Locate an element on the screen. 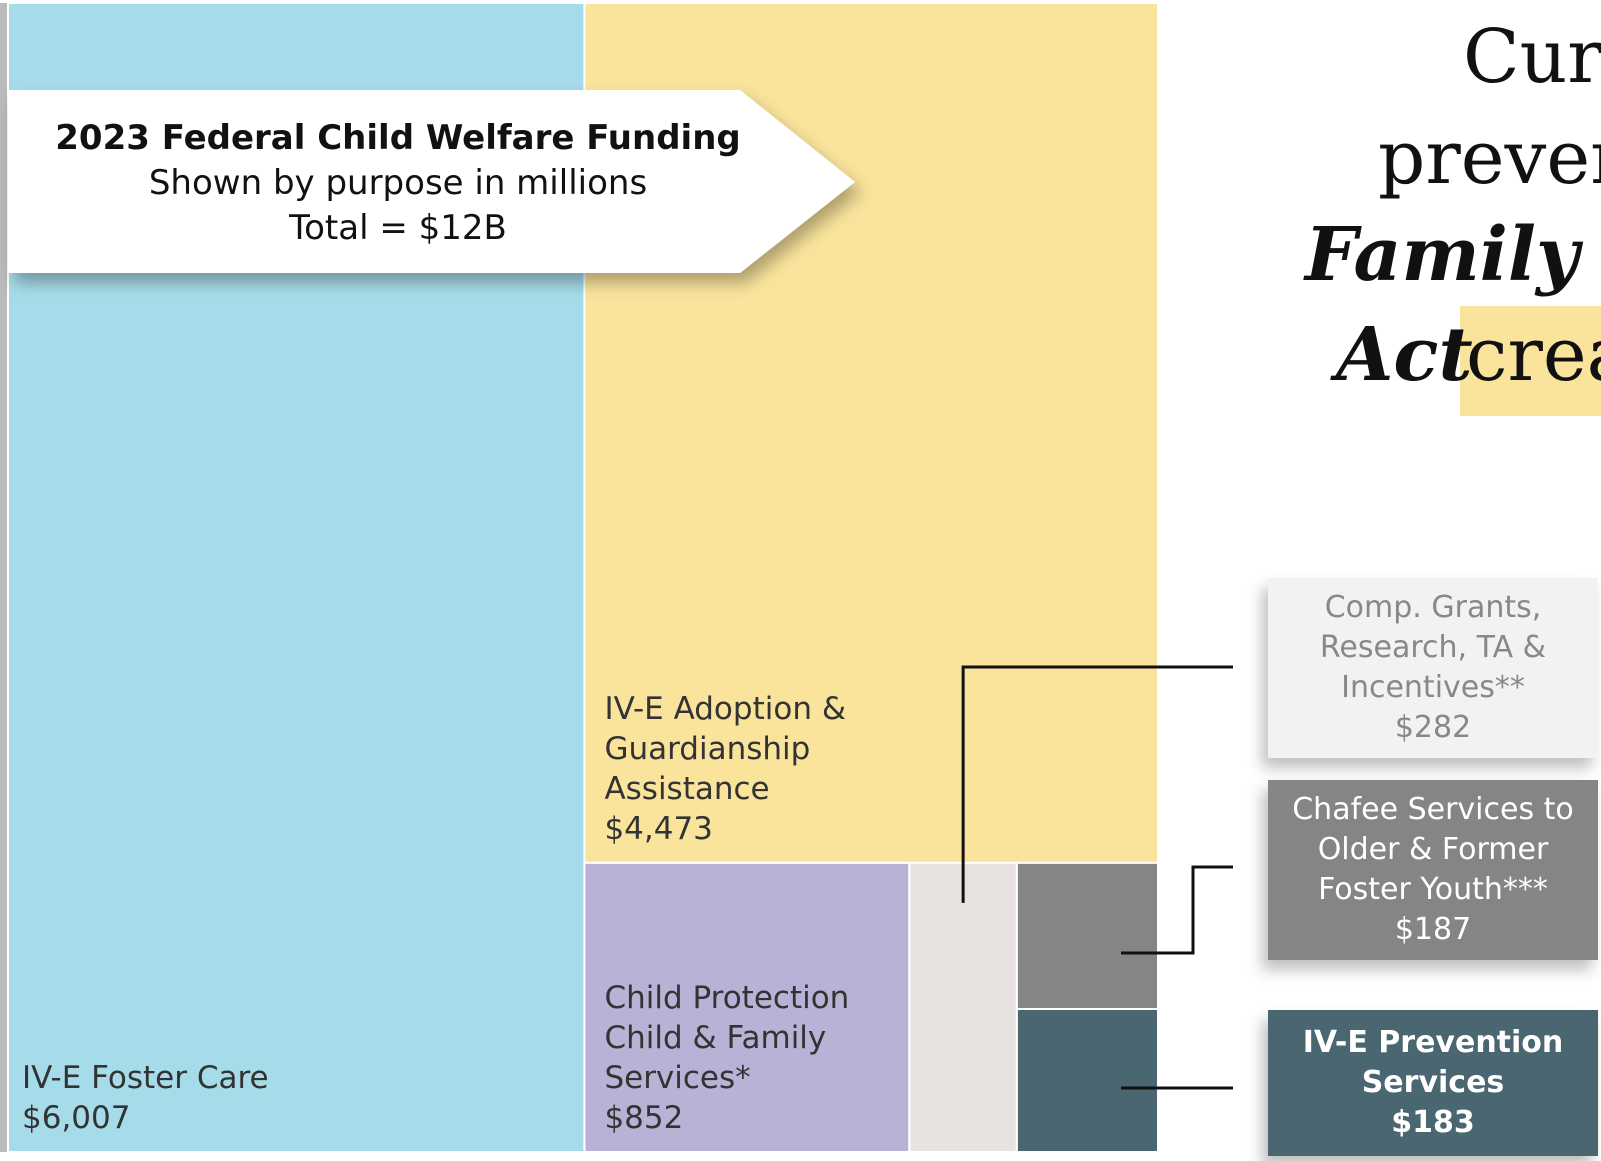 This screenshot has width=1601, height=1161. heading-text: Act is located at coordinates (1401, 355).